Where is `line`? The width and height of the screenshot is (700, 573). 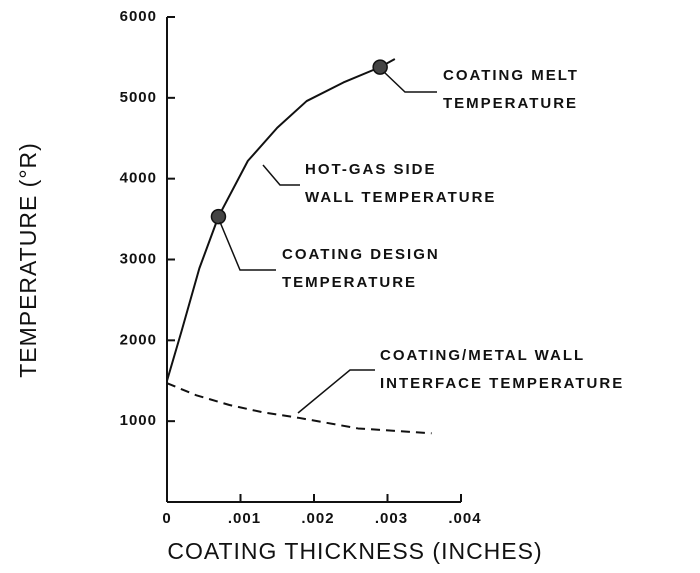 line is located at coordinates (299, 408).